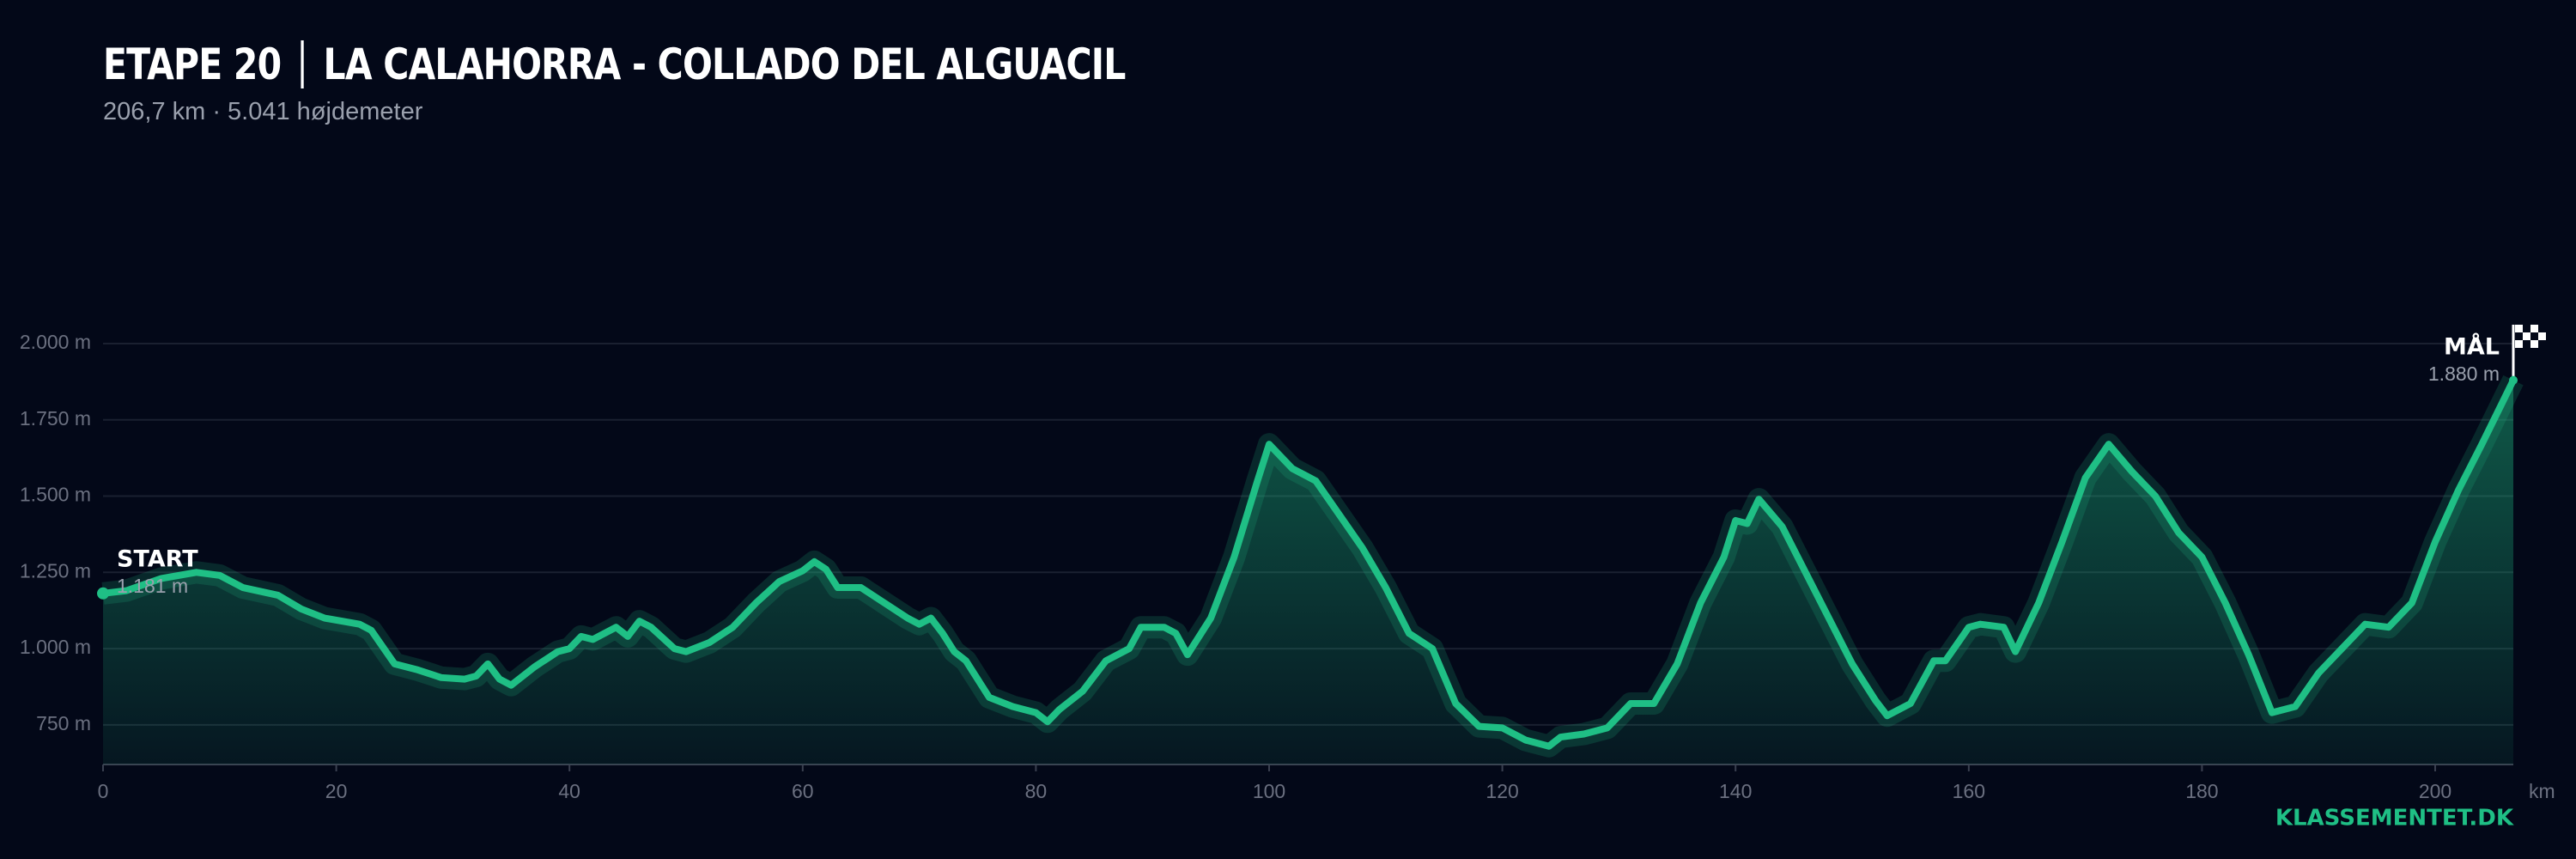 This screenshot has height=859, width=2576. What do you see at coordinates (263, 112) in the screenshot?
I see `subtitle: 206,7 km · 5.041 højdemeter` at bounding box center [263, 112].